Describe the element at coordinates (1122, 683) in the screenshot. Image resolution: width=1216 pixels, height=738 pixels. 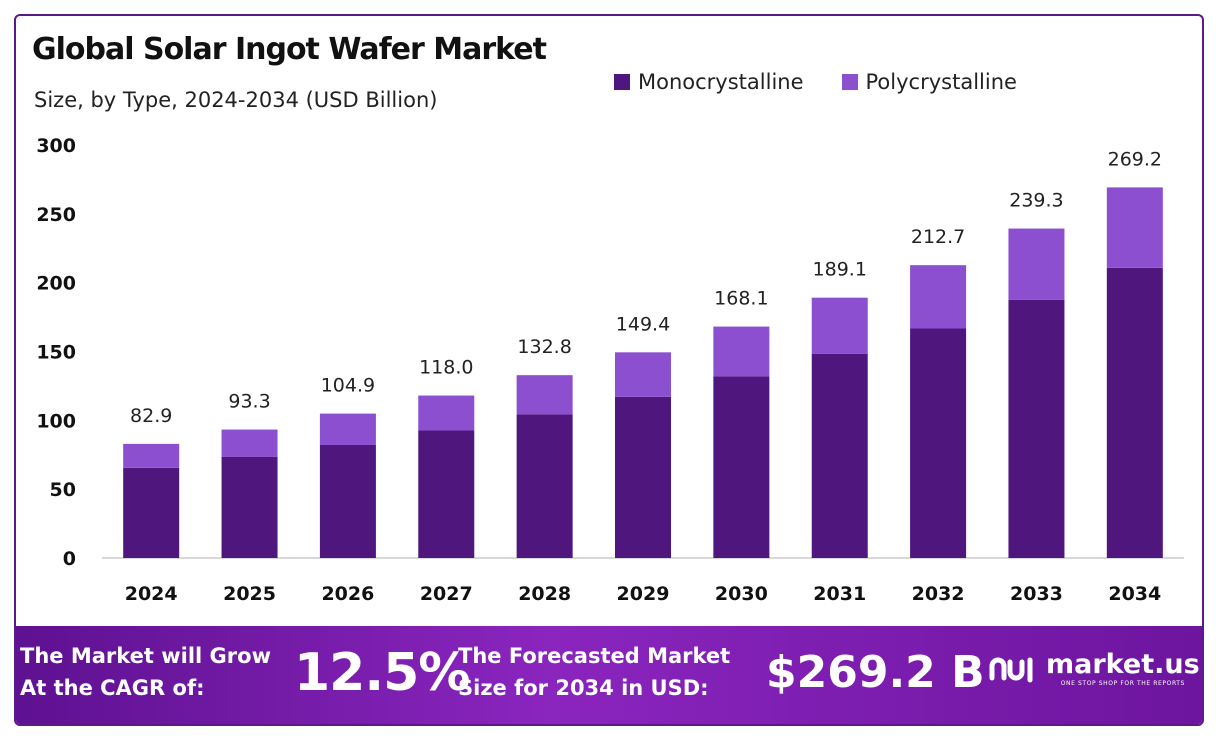
I see `brand-tagline: ONE STOP SHOP FOR THE REPORTS` at that location.